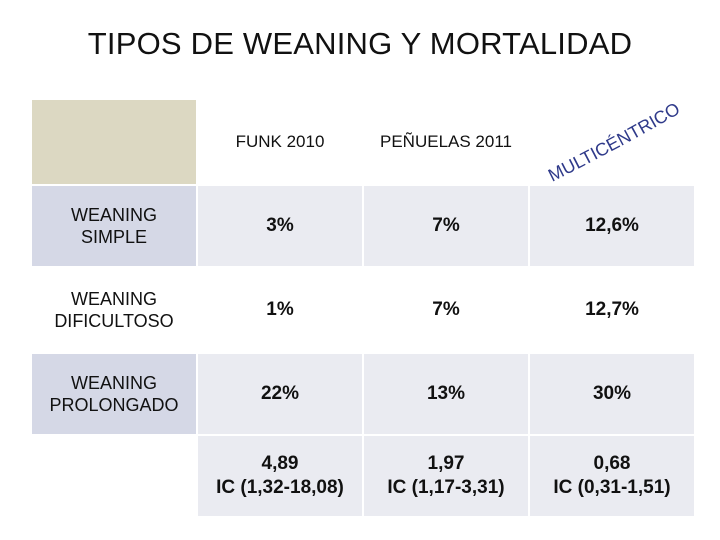 The width and height of the screenshot is (720, 540). What do you see at coordinates (280, 310) in the screenshot?
I see `value-cell: 1%` at bounding box center [280, 310].